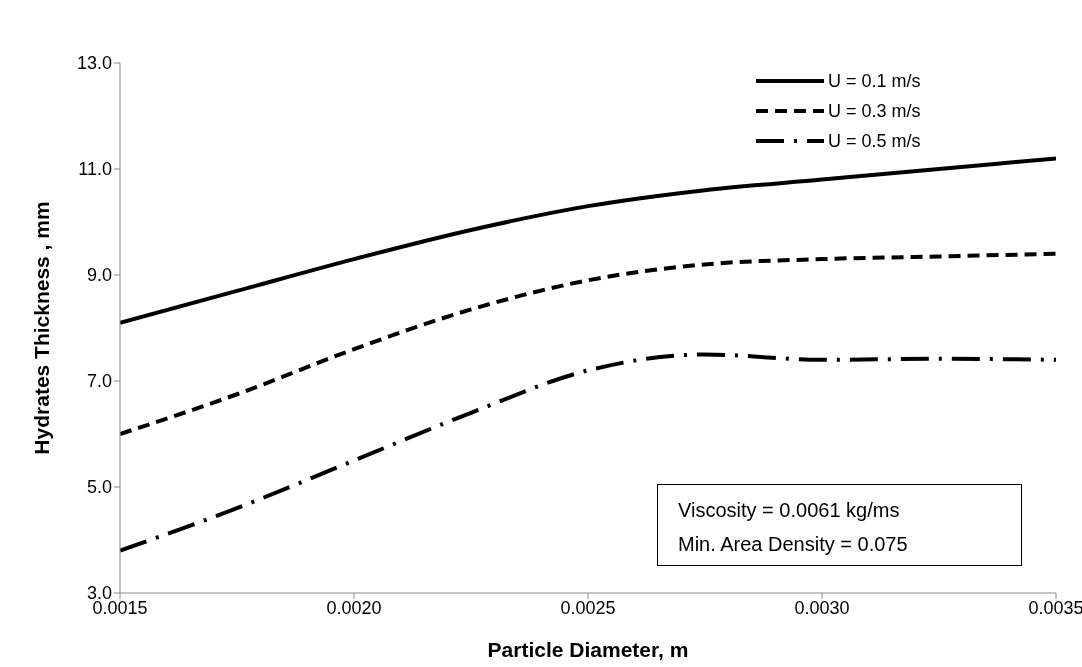 The width and height of the screenshot is (1082, 667). What do you see at coordinates (99, 275) in the screenshot?
I see `y-tick-label: 9.0` at bounding box center [99, 275].